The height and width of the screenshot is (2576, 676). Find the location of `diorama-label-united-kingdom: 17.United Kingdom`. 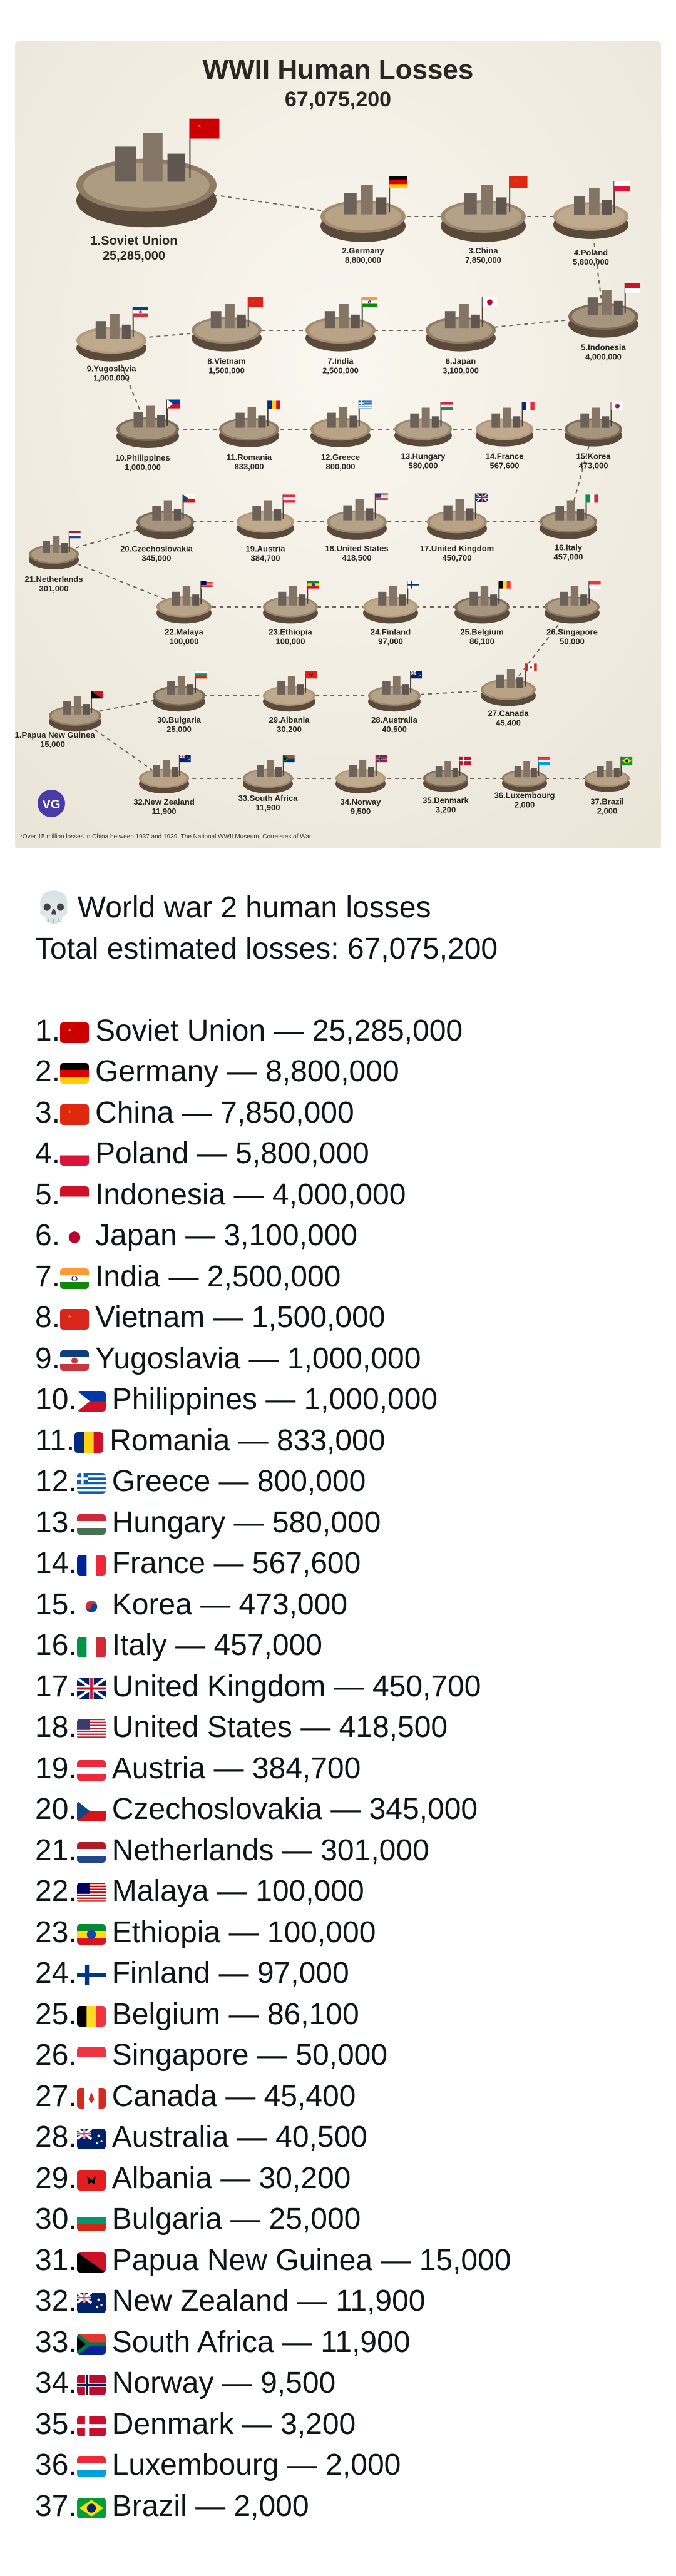

diorama-label-united-kingdom: 17.United Kingdom is located at coordinates (457, 548).